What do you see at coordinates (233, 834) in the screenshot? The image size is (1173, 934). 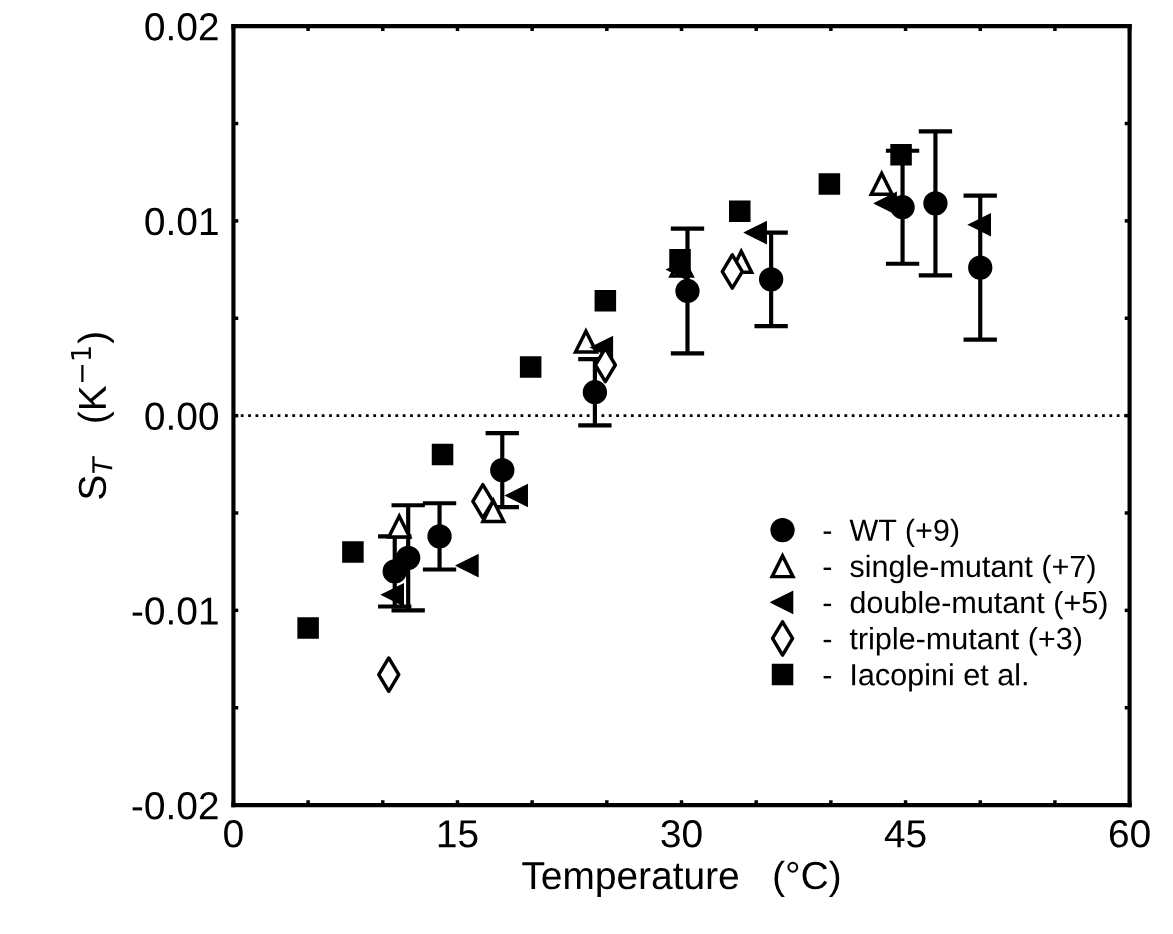 I see `x-tick-label: 0` at bounding box center [233, 834].